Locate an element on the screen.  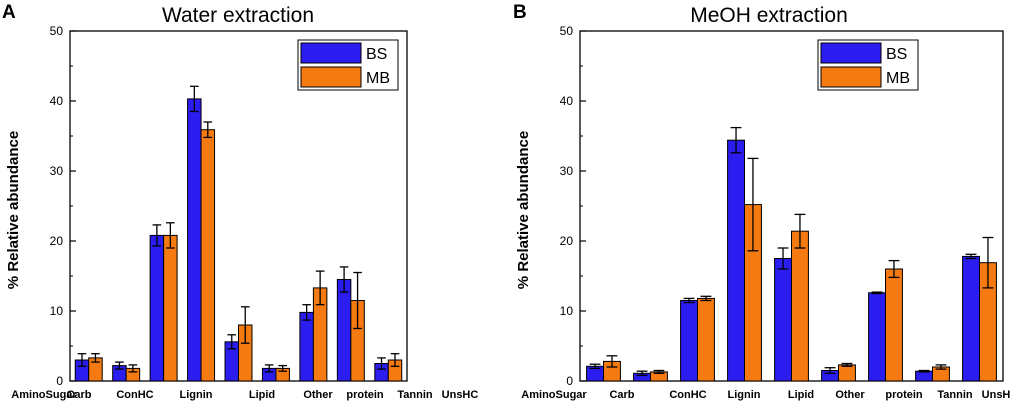
panel-letter-a: A is located at coordinates (9, 12).